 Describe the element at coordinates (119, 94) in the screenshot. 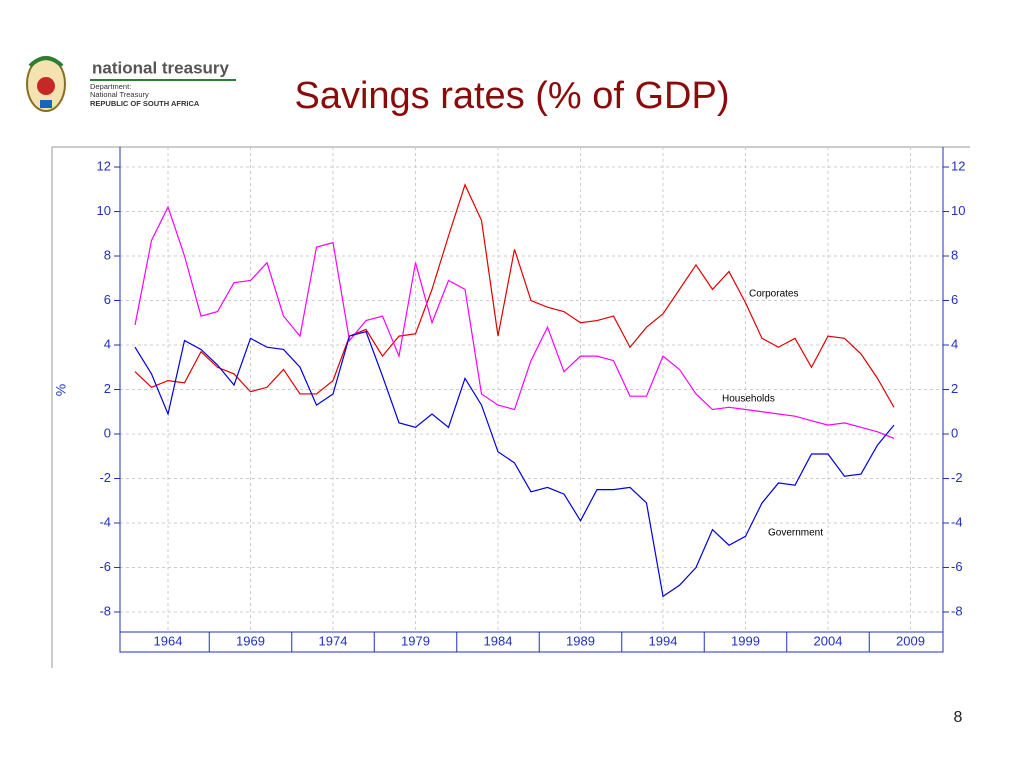

I see `dept-name: National Treasury` at that location.